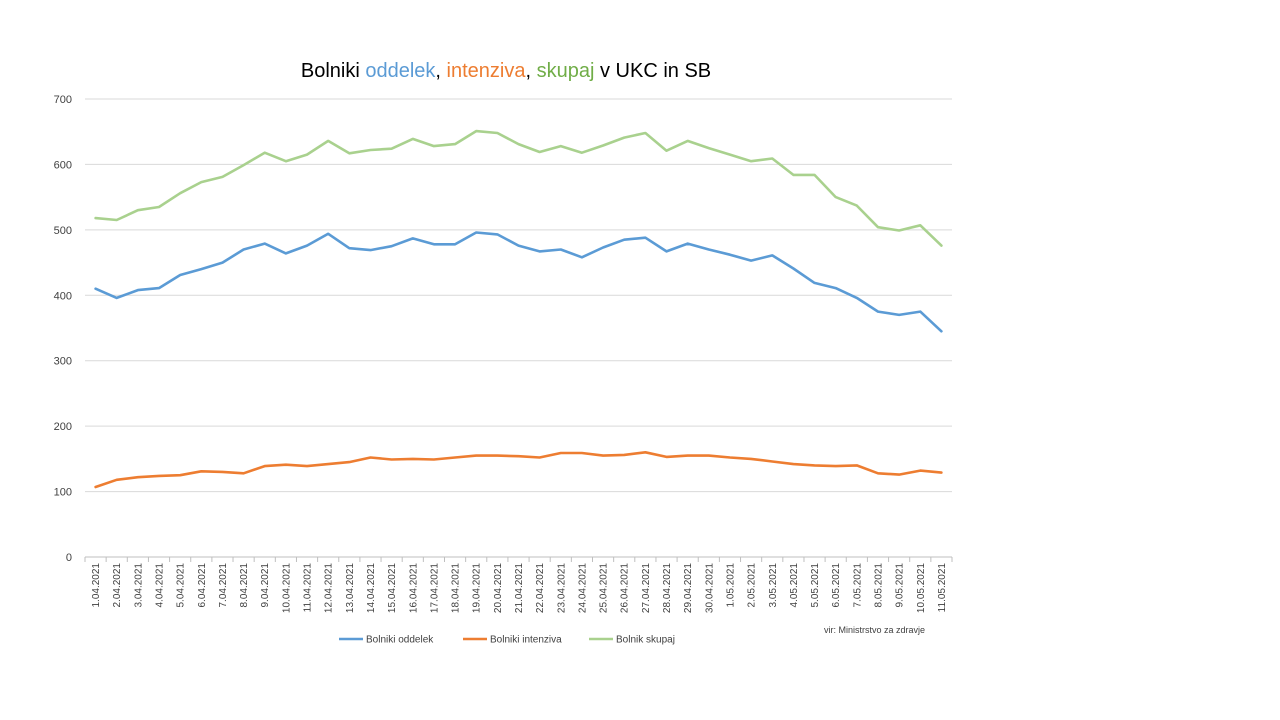  Describe the element at coordinates (561, 588) in the screenshot. I see `x-tick-label: 23.04.2021` at that location.